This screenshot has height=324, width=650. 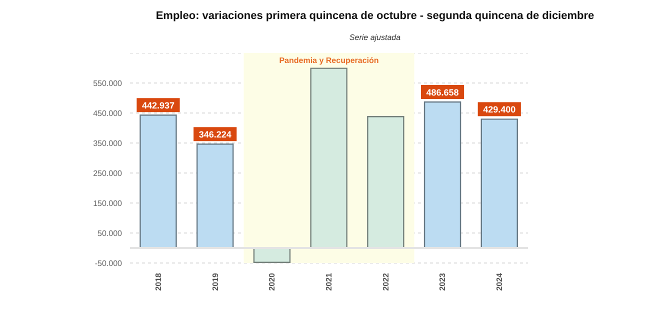 I want to click on x-tick-label: 2024, so click(x=499, y=281).